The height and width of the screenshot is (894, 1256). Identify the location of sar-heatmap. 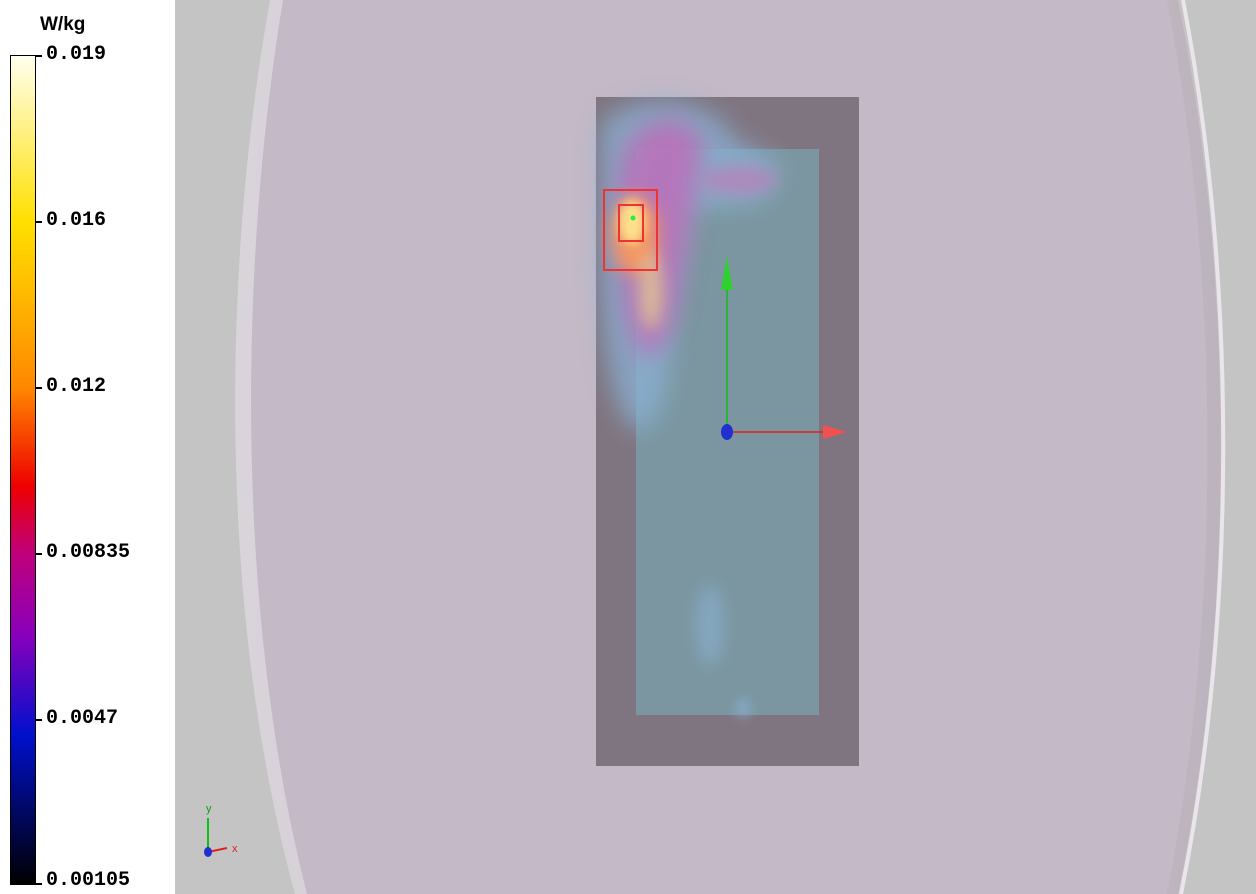
(689, 409).